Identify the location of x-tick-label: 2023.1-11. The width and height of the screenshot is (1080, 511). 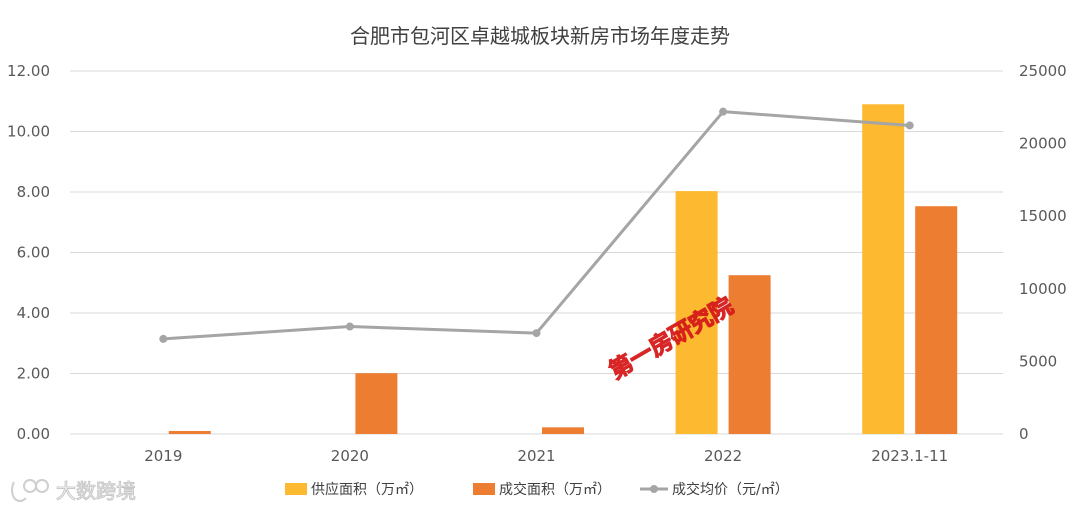
(909, 456).